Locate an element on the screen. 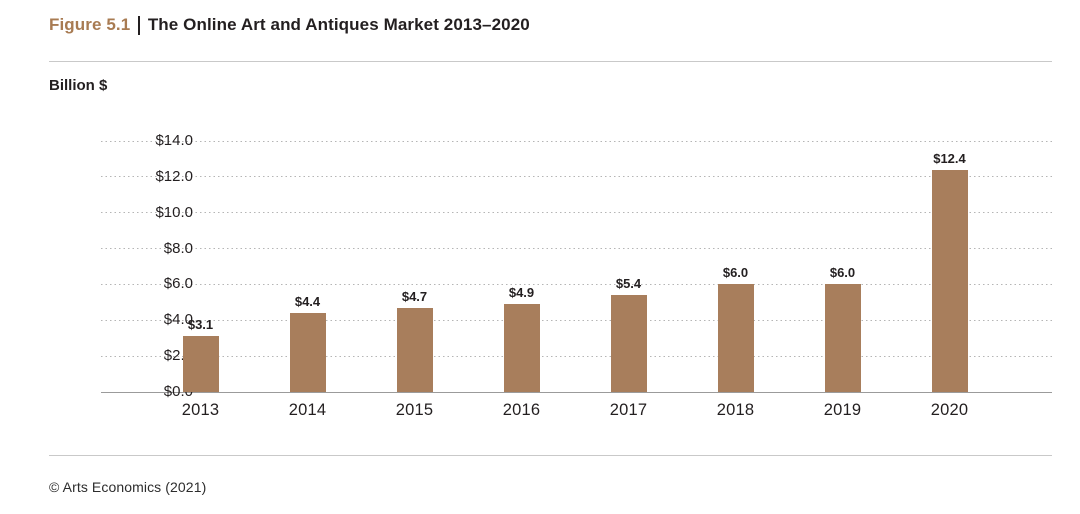 Image resolution: width=1080 pixels, height=514 pixels. figure-number-label: Figure 5.1 is located at coordinates (90, 24).